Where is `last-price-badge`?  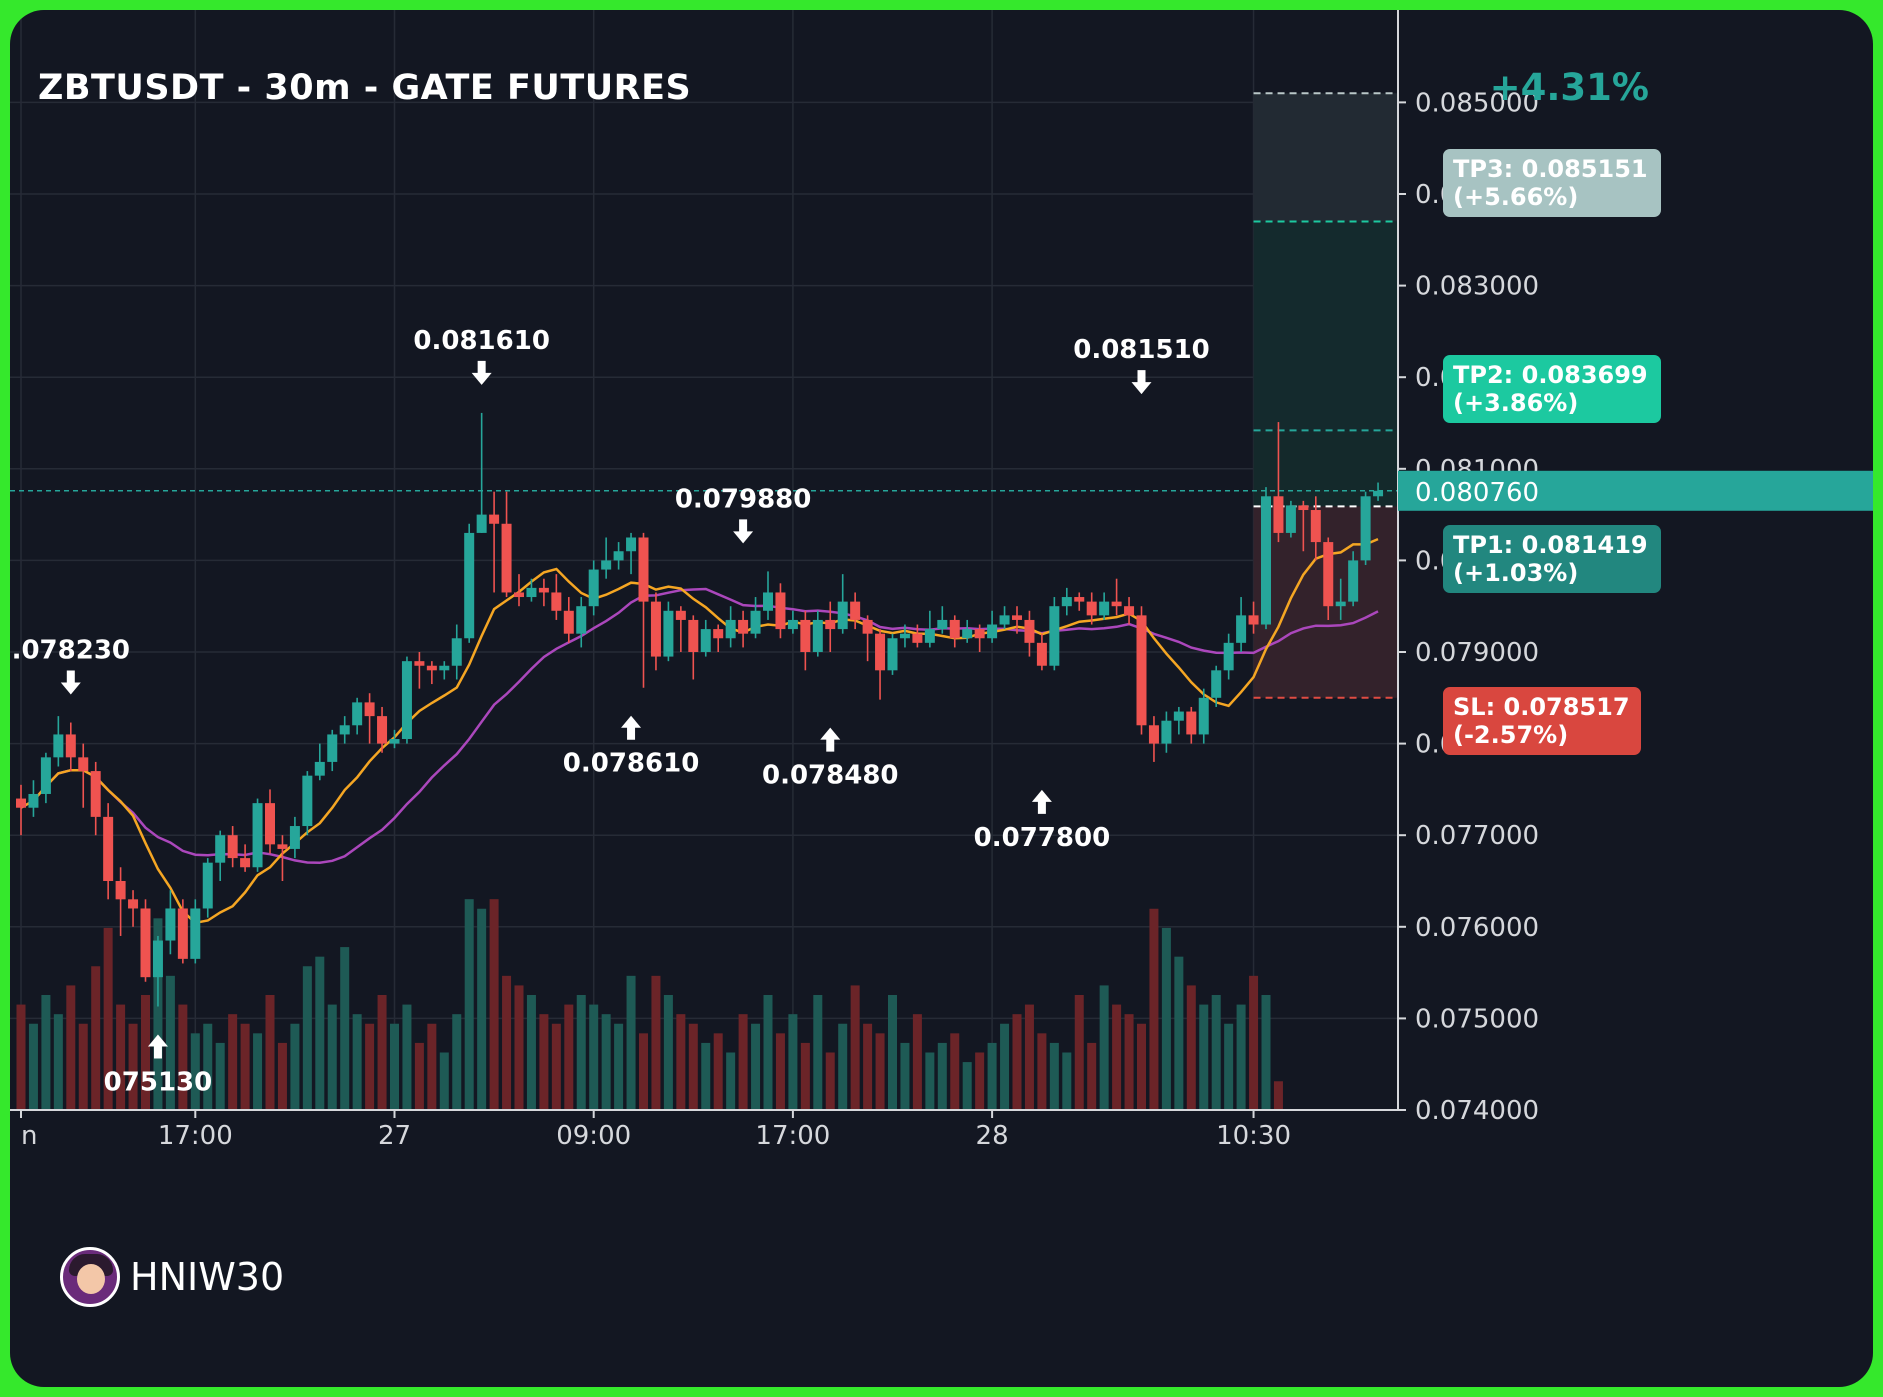 last-price-badge is located at coordinates (1635, 490).